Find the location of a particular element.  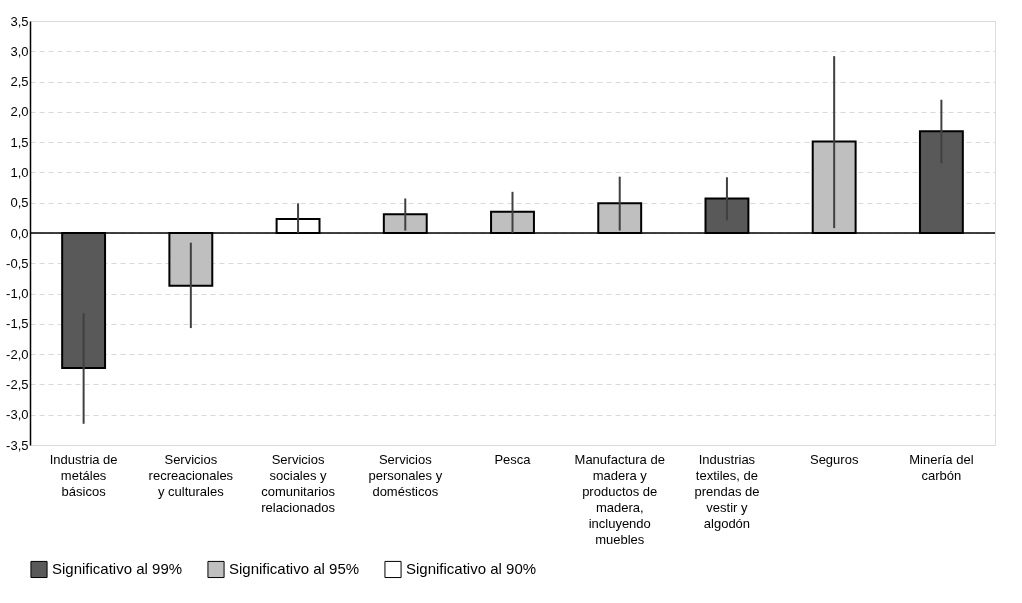

x-tick-label: Servicios sociales y comunitarios relacionados is located at coordinates (298, 483).